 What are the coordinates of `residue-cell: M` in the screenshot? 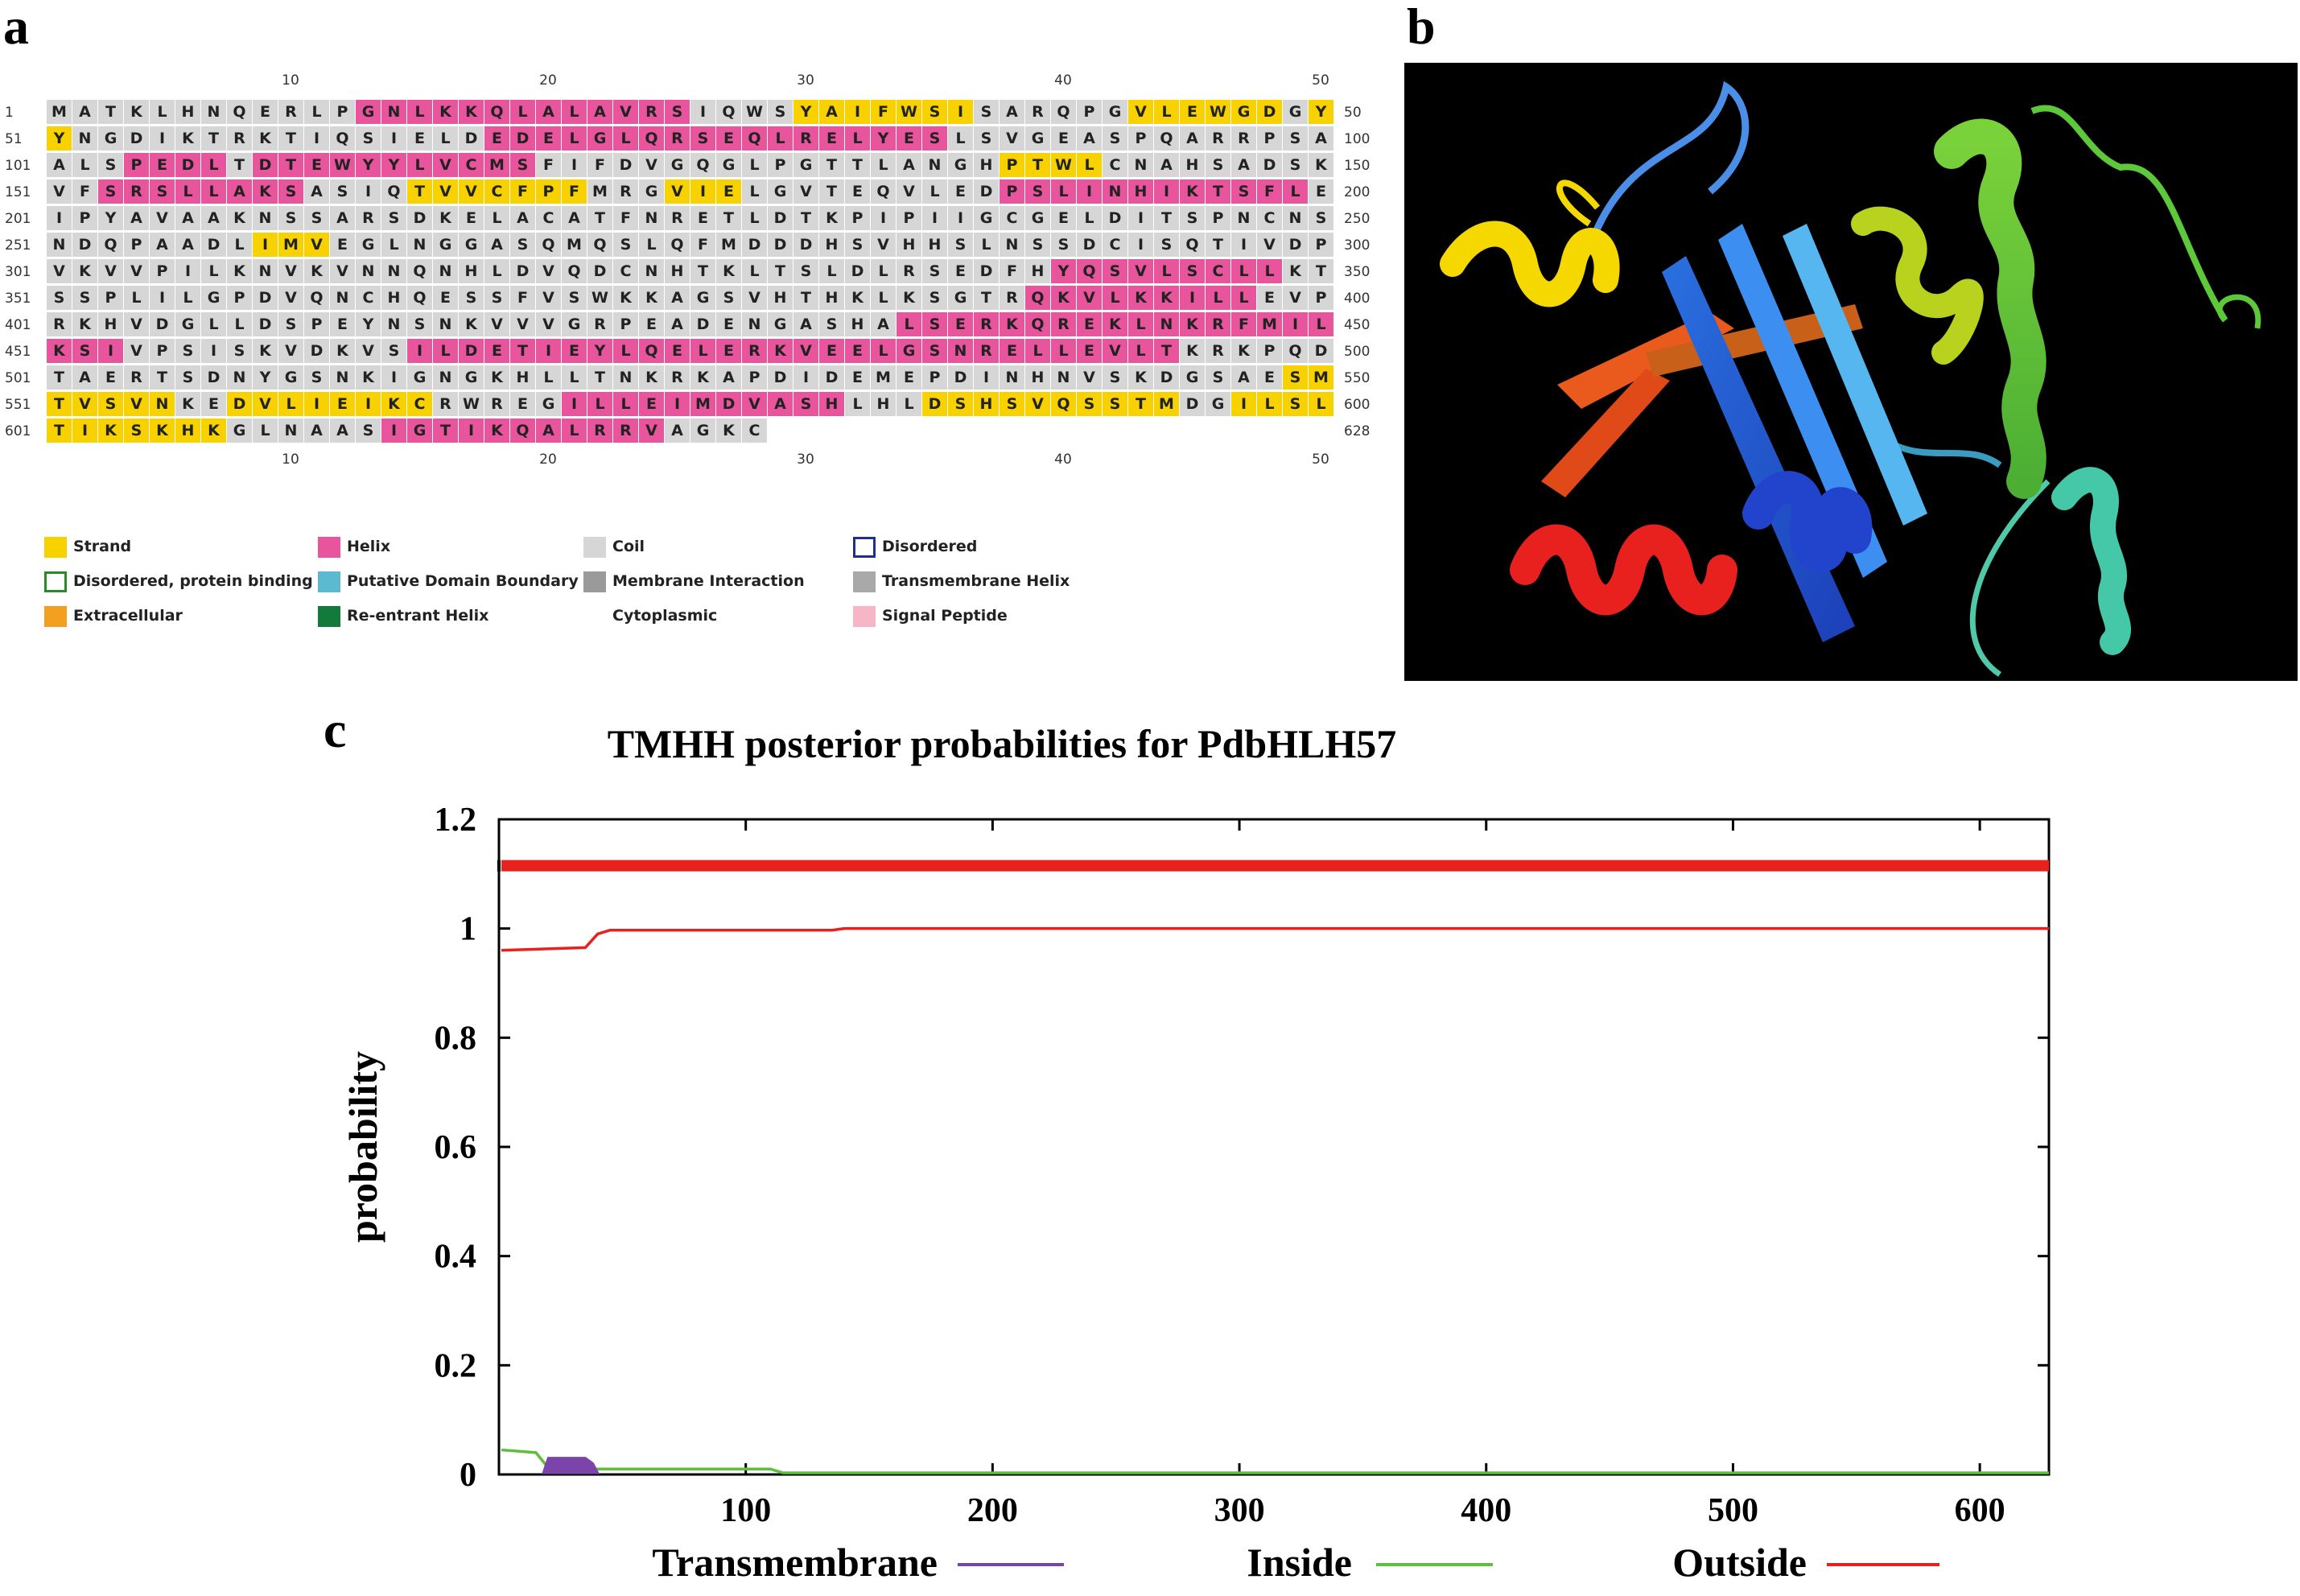 It's located at (575, 245).